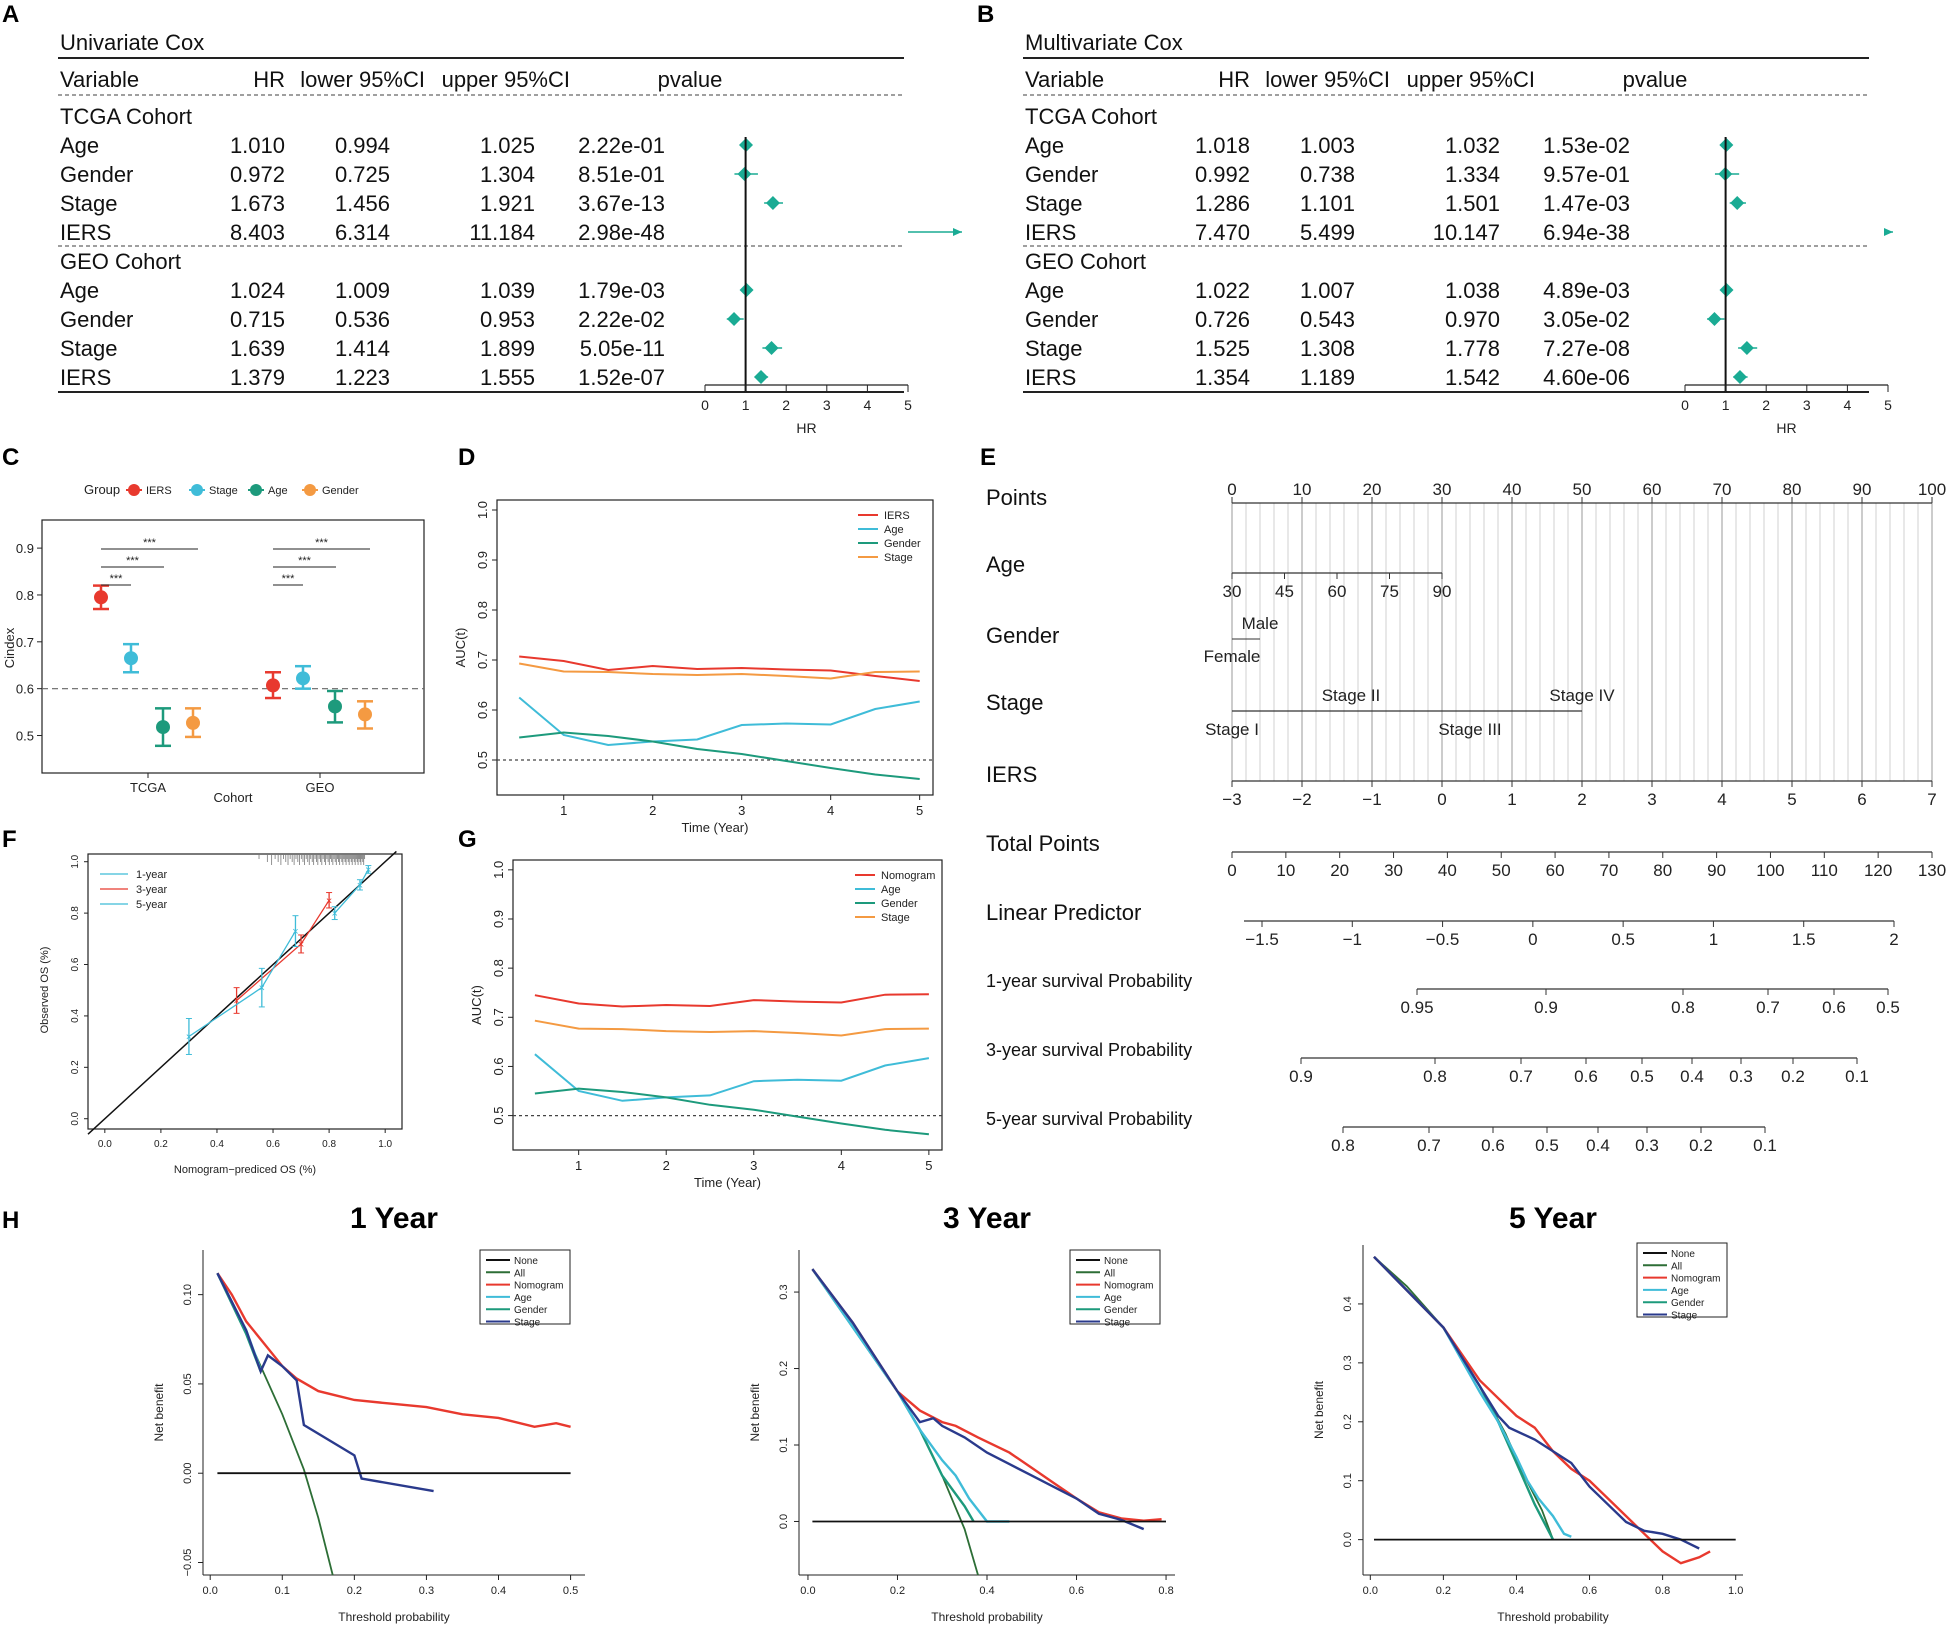 Image resolution: width=1948 pixels, height=1627 pixels. What do you see at coordinates (1586, 232) in the screenshot?
I see `p-value: 6.94e-38` at bounding box center [1586, 232].